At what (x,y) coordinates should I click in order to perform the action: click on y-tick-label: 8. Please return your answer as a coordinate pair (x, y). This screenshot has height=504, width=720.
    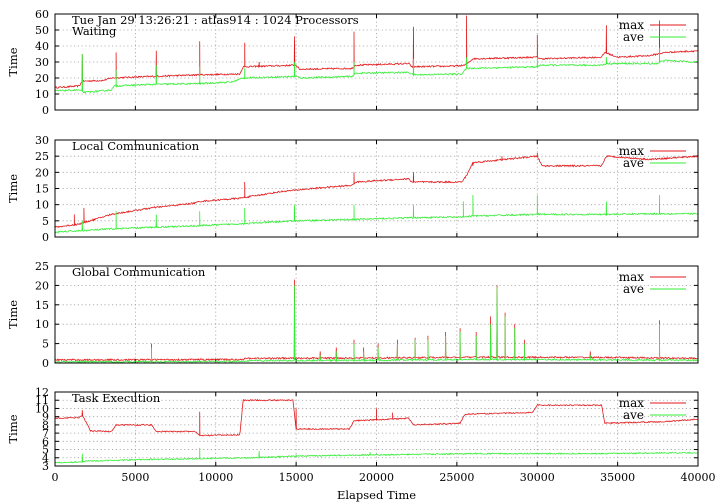
    Looking at the image, I should click on (45, 425).